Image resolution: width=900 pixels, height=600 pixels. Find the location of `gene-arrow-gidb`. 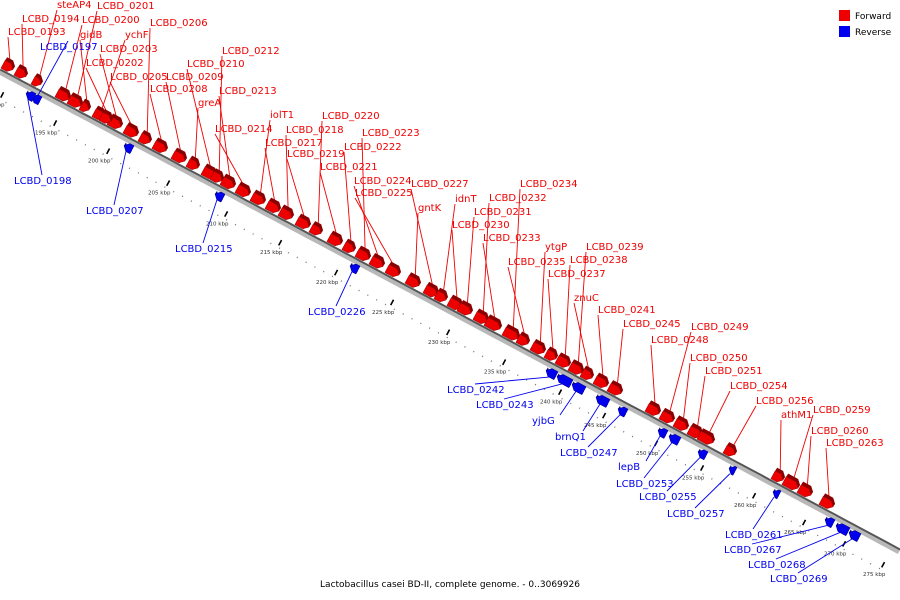

gene-arrow-gidb is located at coordinates (84, 107).